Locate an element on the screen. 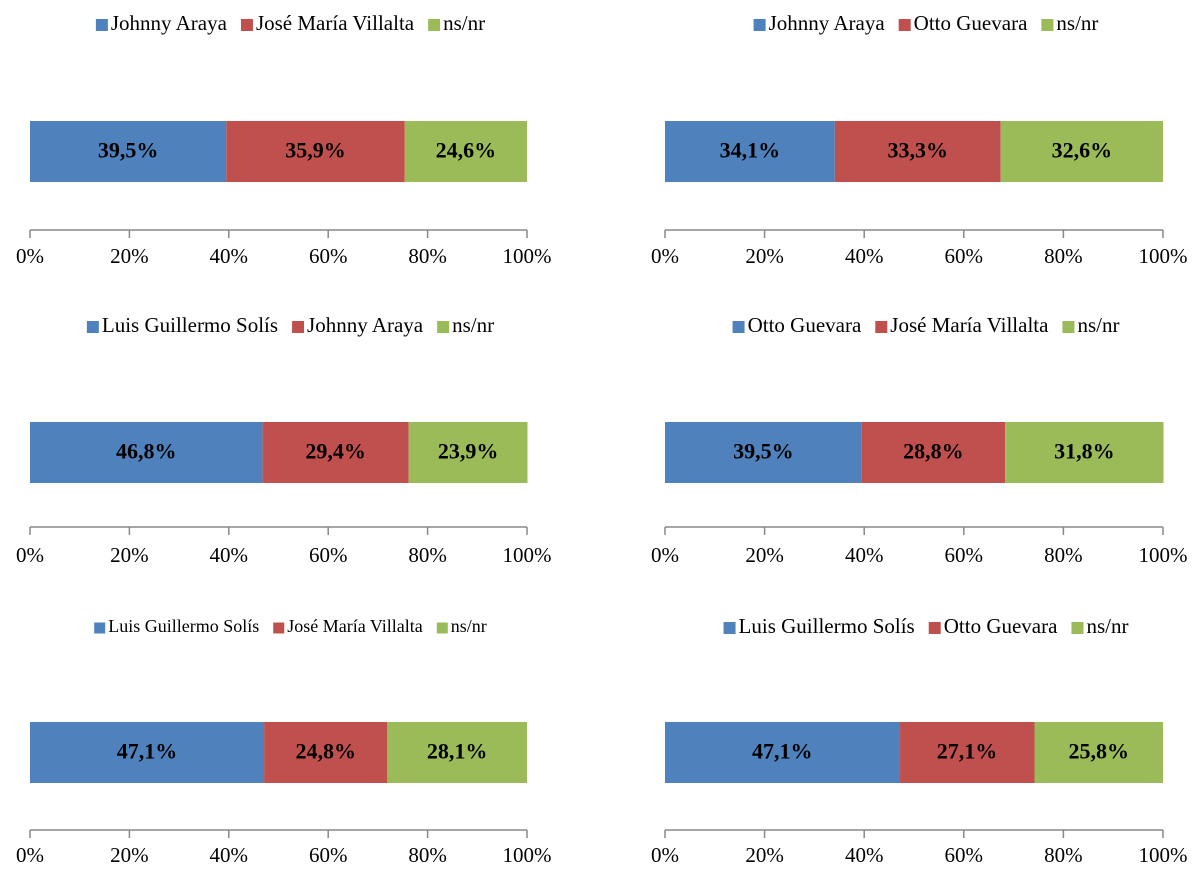  value-label: 31,8% is located at coordinates (1084, 451).